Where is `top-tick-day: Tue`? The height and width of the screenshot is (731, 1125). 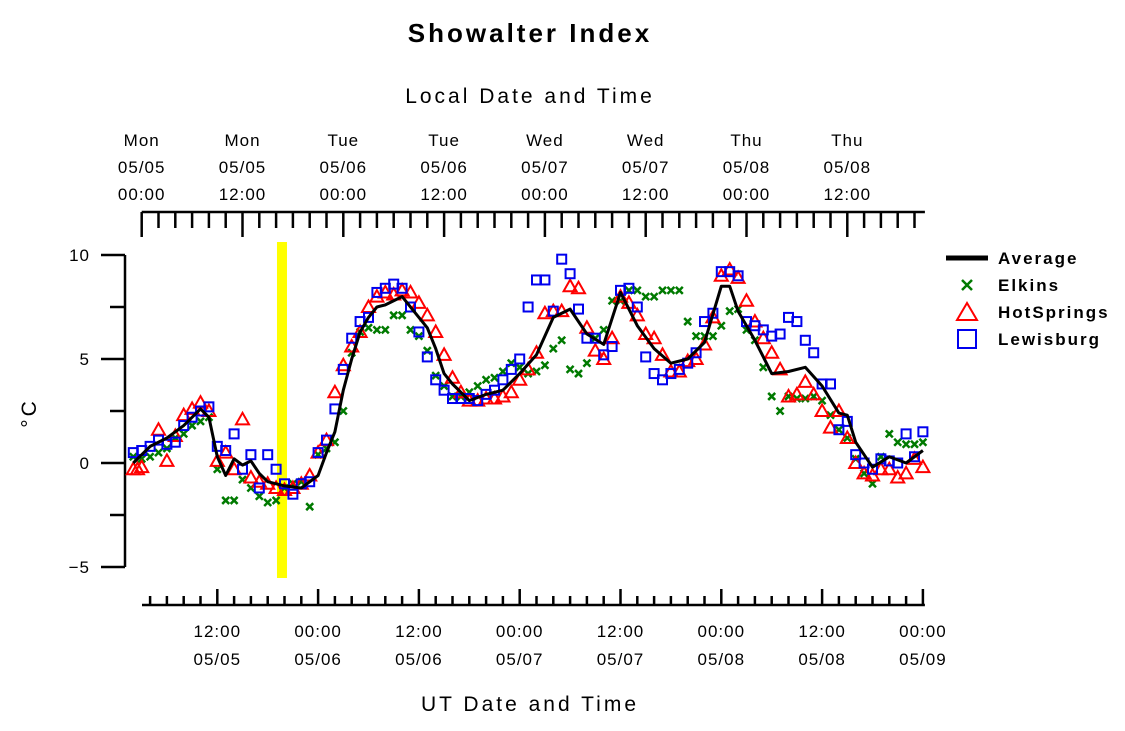 top-tick-day: Tue is located at coordinates (444, 140).